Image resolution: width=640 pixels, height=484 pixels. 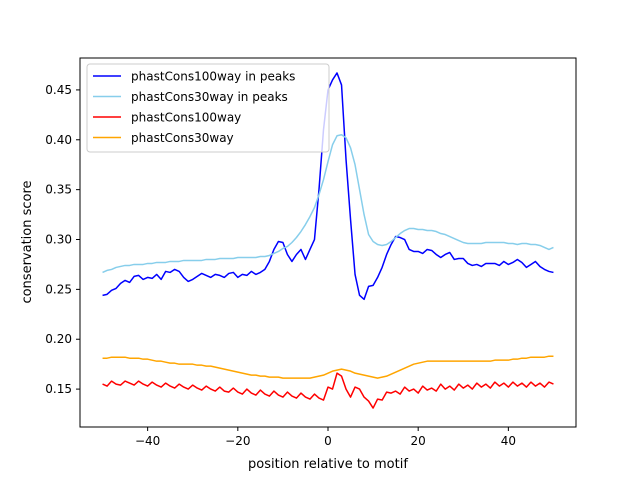 I want to click on y-tick-label: 0.40, so click(x=58, y=140).